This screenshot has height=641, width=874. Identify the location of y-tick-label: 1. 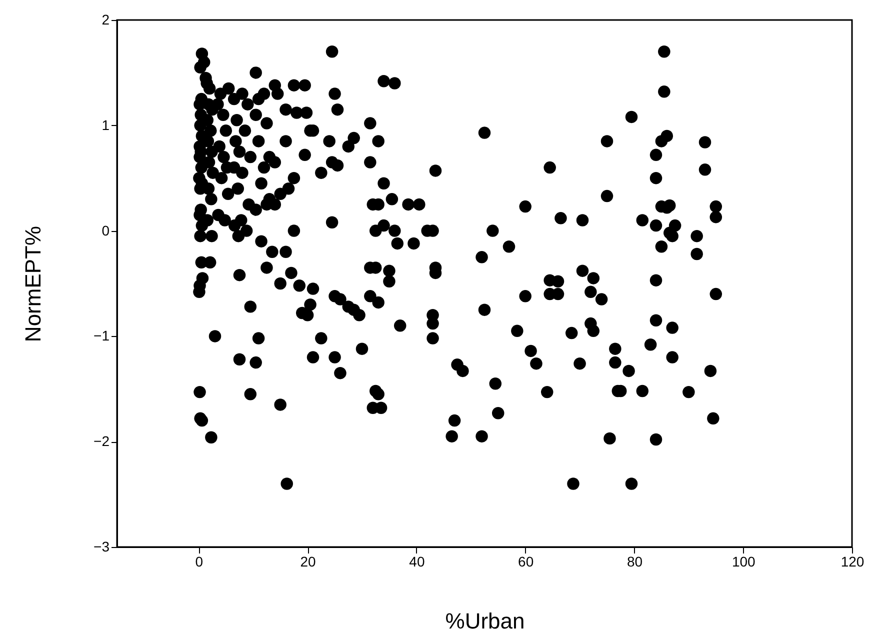
(106, 124).